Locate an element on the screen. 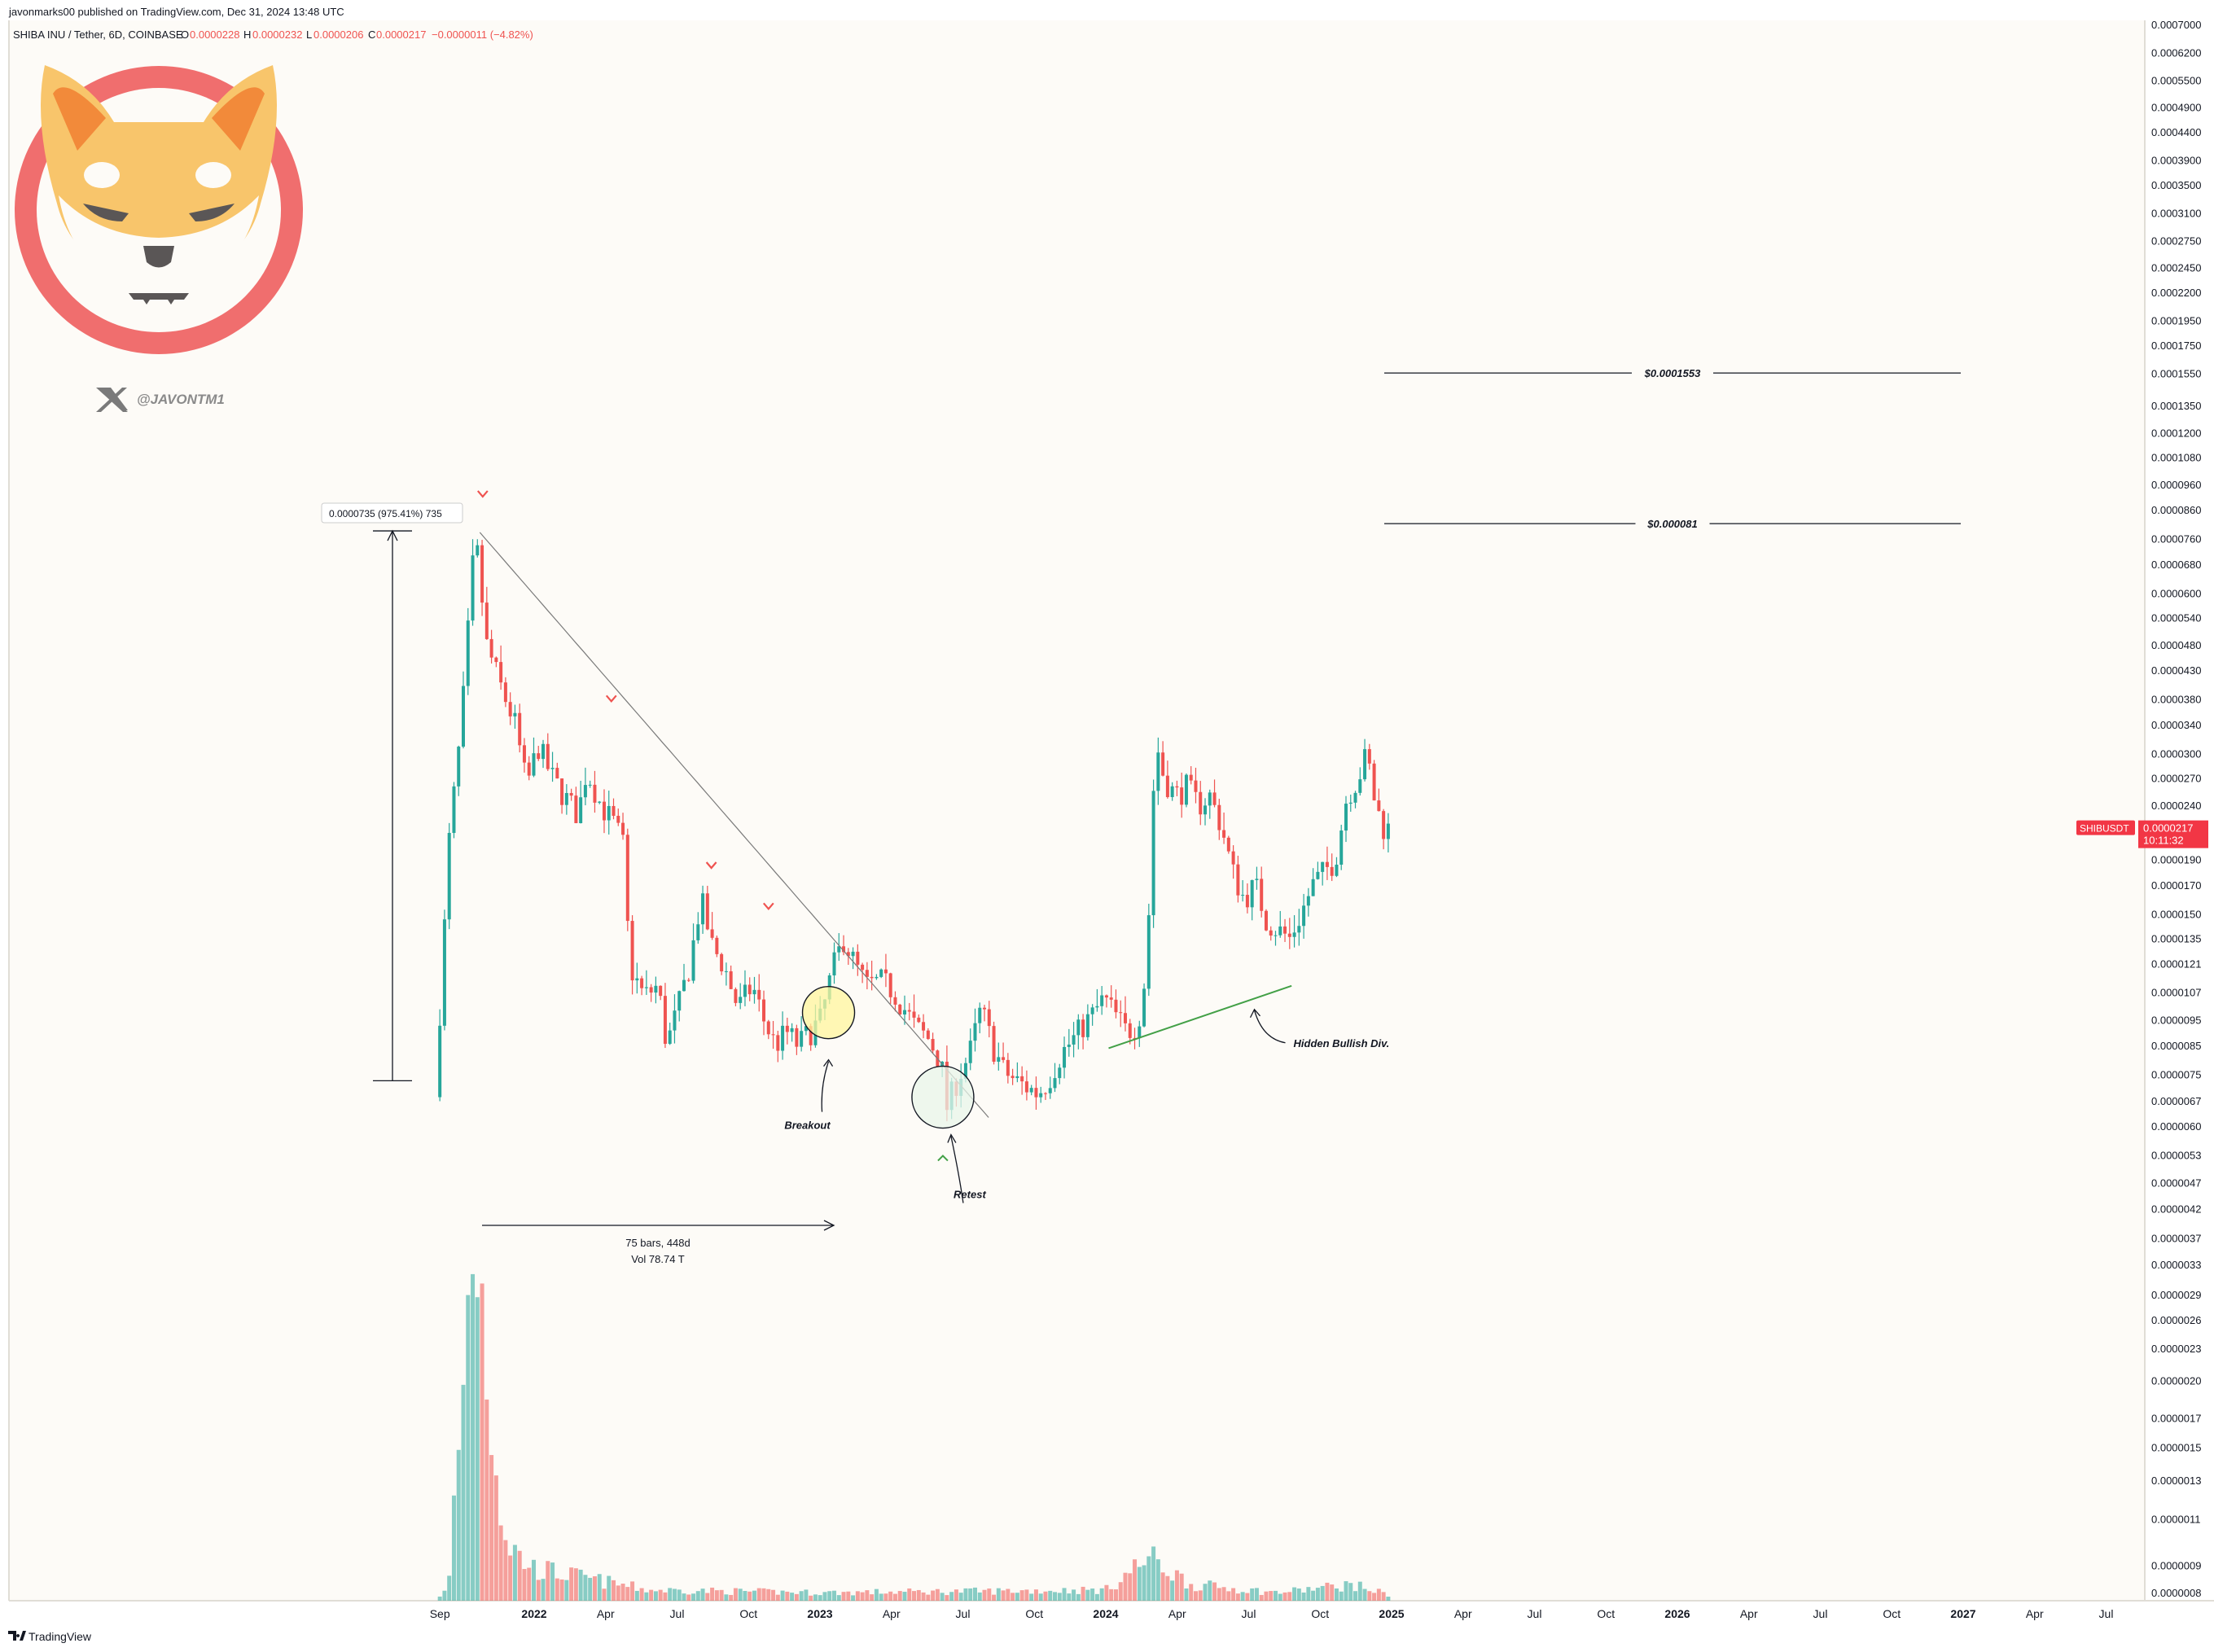  y-tick-label: 0.0000270 is located at coordinates (2176, 779).